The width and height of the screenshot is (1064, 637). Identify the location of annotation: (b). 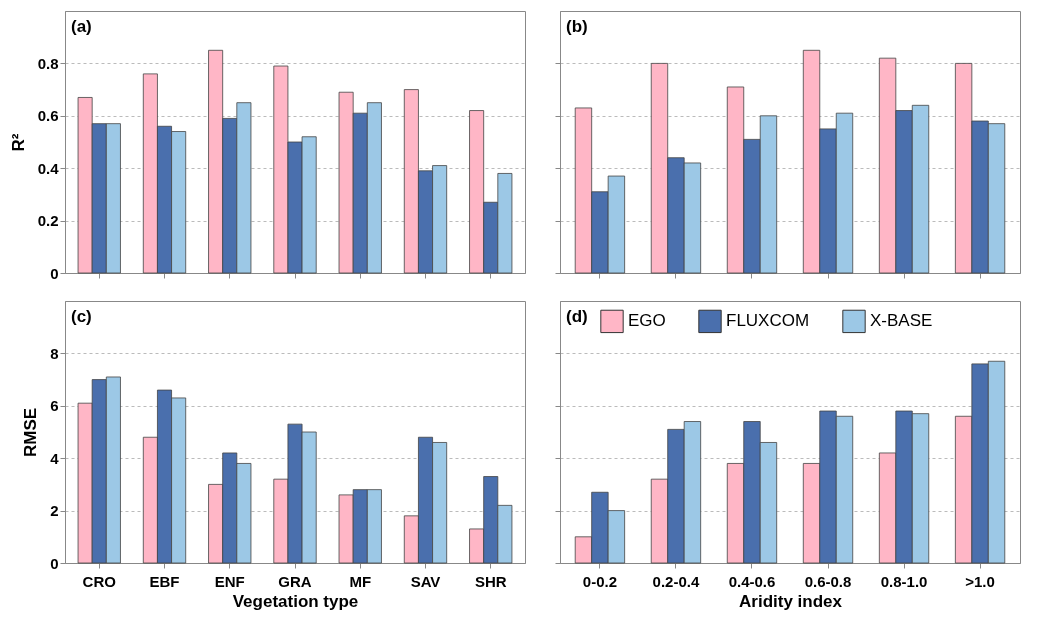
(577, 26).